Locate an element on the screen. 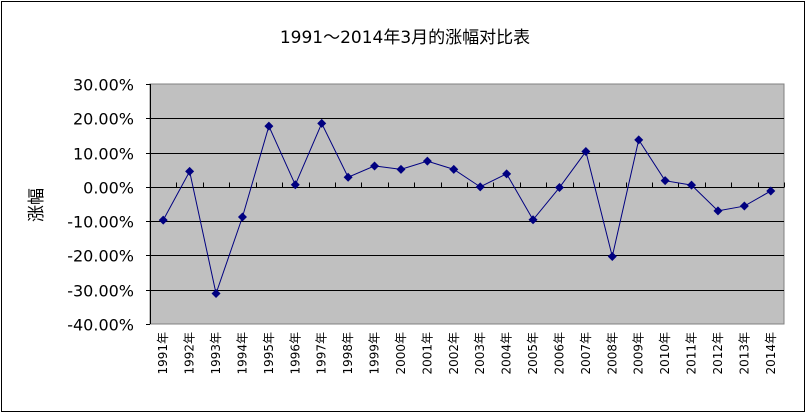 This screenshot has height=413, width=806. x-tick-label: 2002年 is located at coordinates (454, 353).